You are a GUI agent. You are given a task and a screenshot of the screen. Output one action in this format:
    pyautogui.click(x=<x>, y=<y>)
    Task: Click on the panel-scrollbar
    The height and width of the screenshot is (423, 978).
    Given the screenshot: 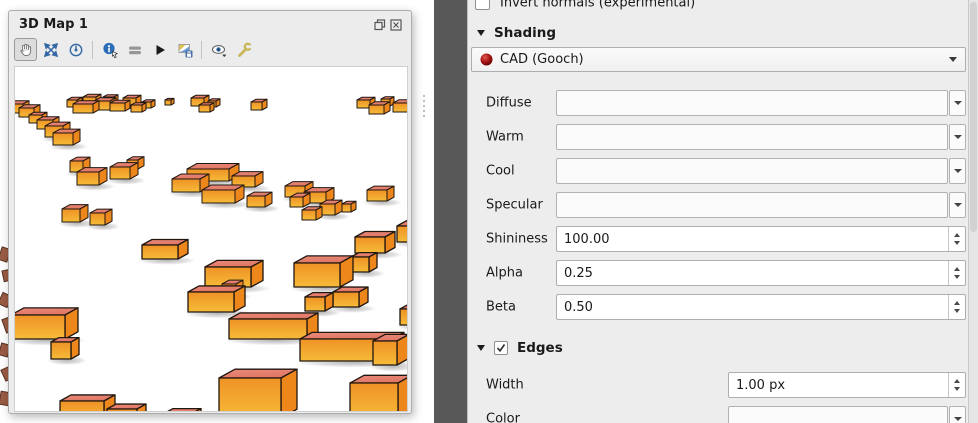 What is the action you would take?
    pyautogui.click(x=973, y=211)
    